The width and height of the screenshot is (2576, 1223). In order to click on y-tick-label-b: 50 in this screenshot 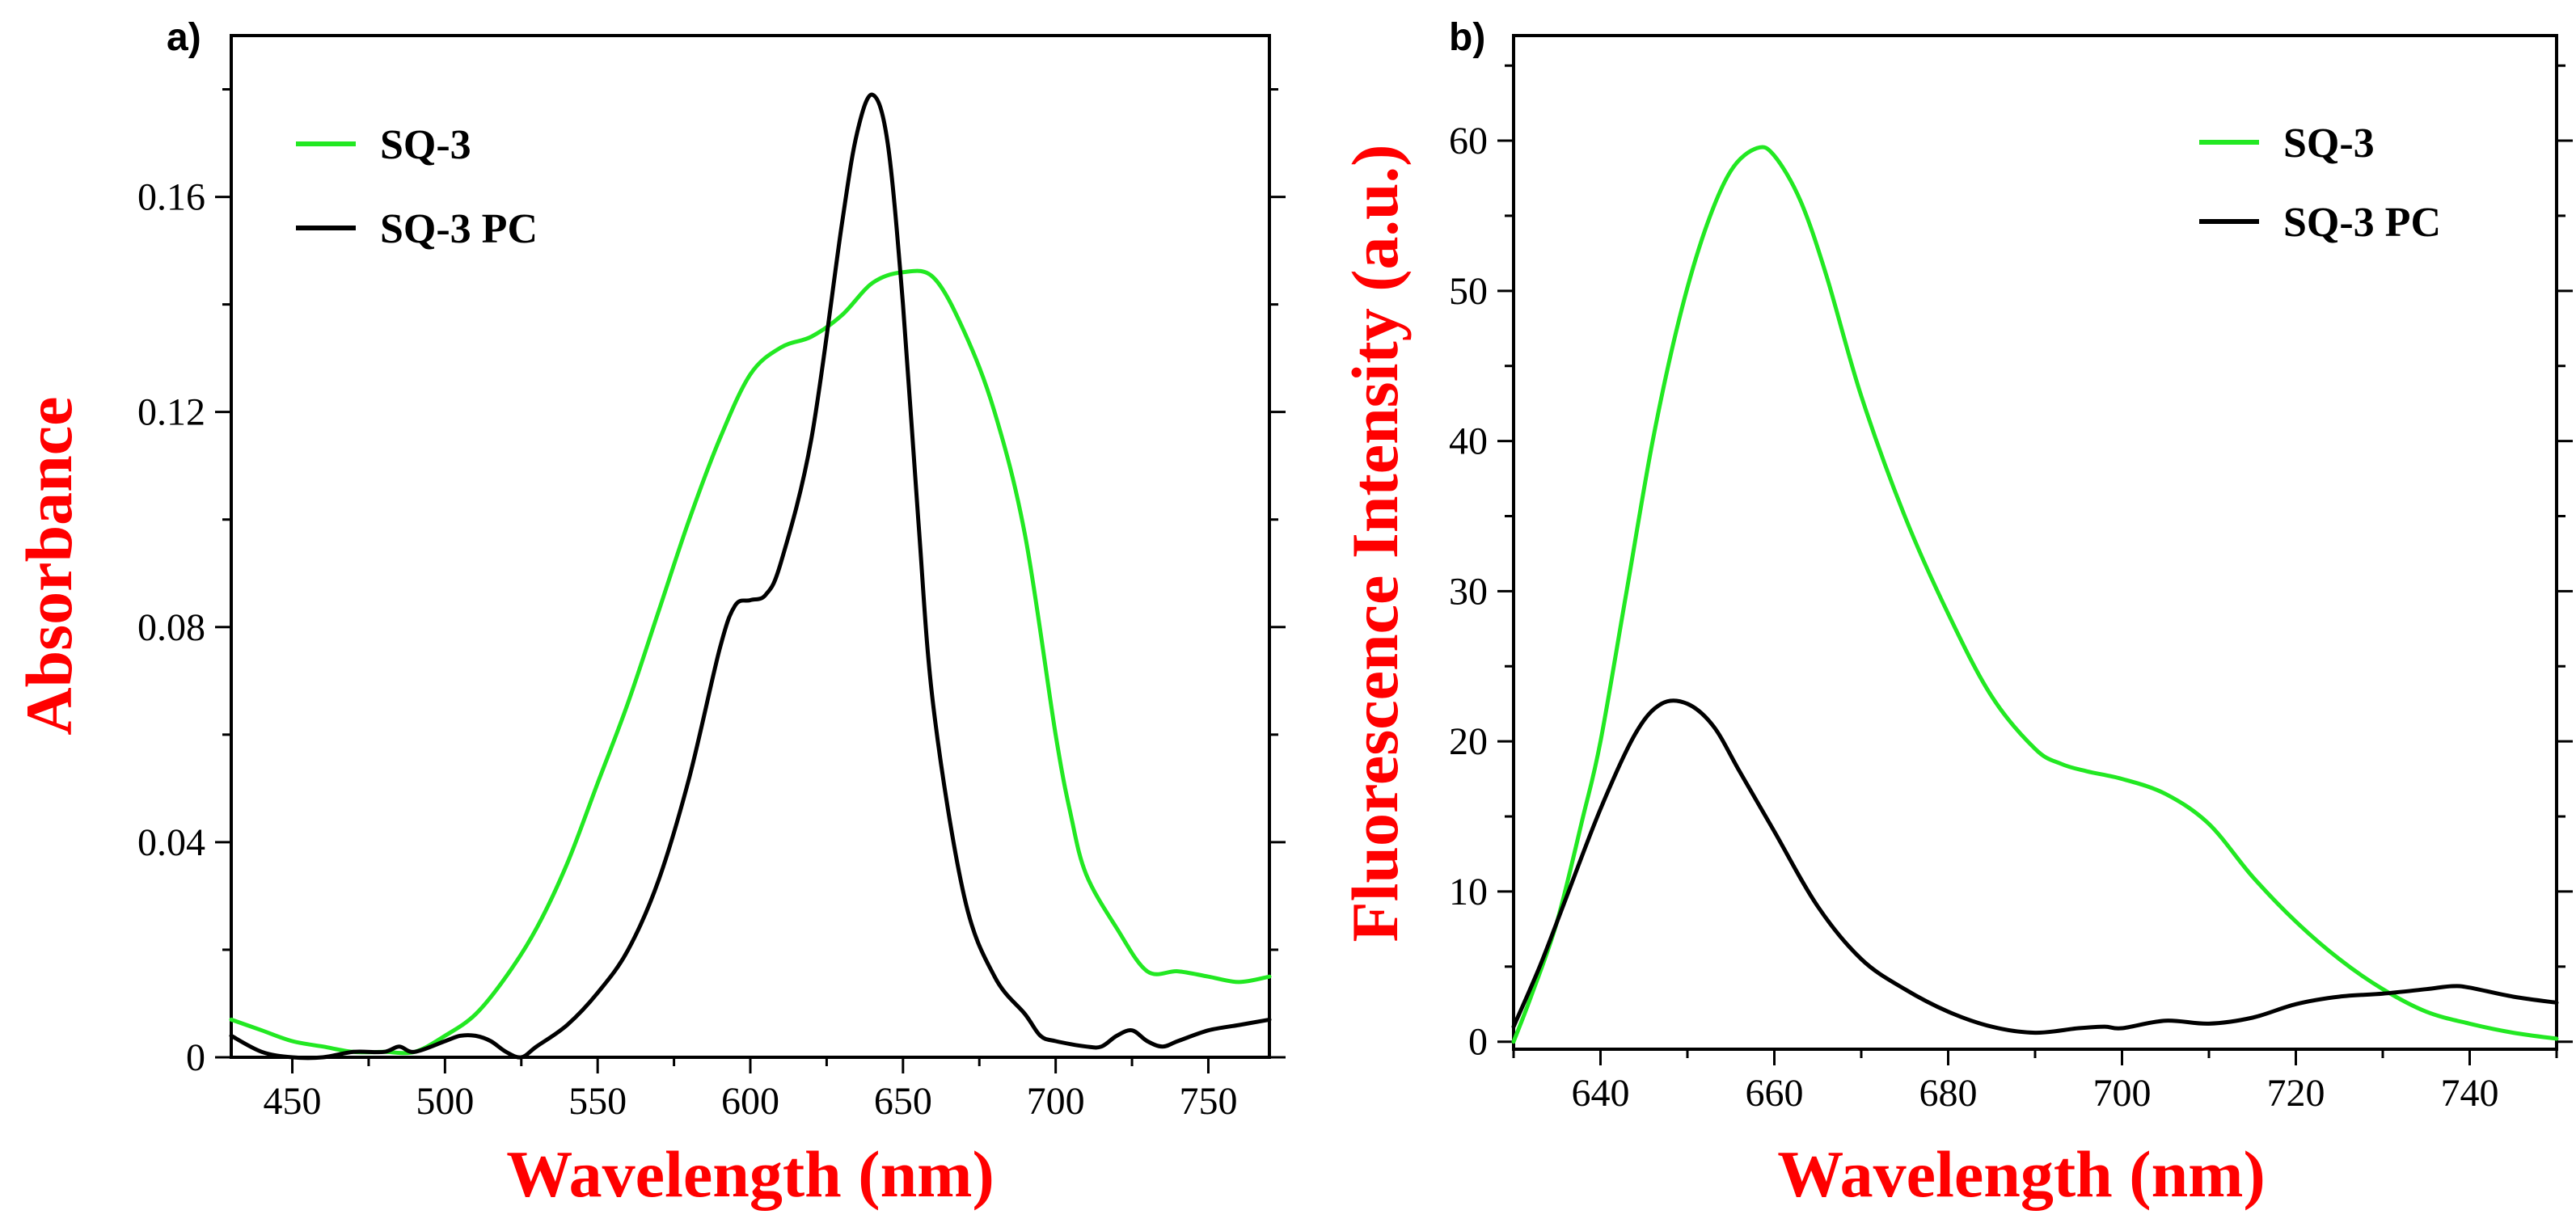, I will do `click(1468, 291)`.